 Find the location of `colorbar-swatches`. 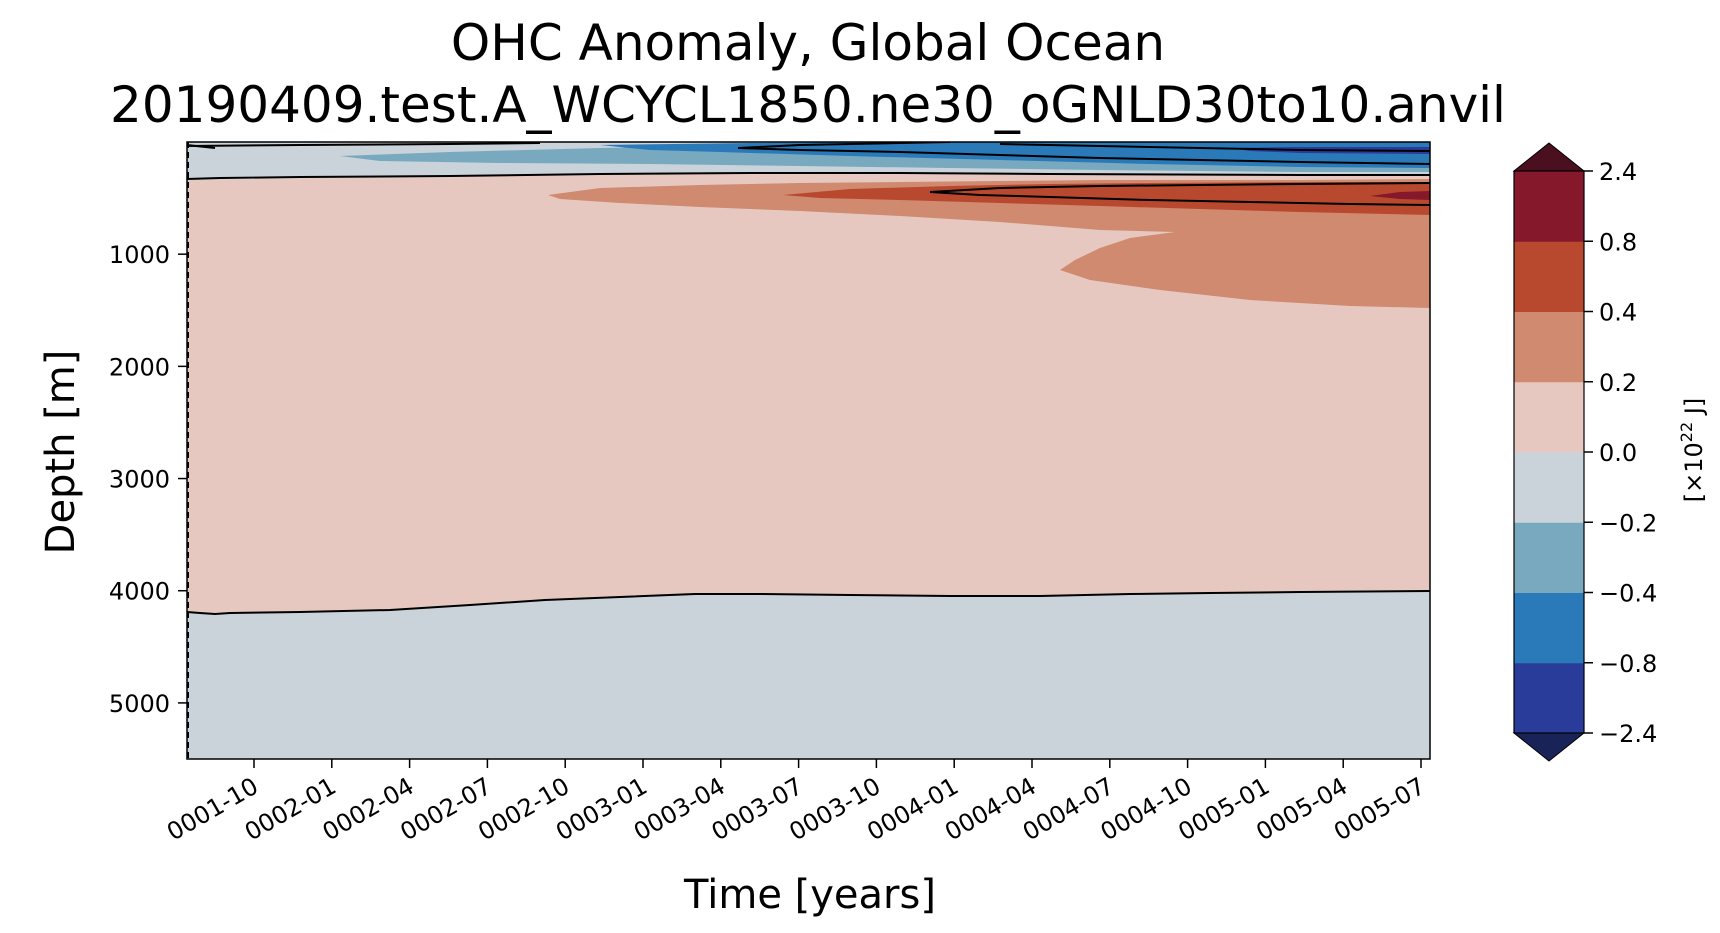

colorbar-swatches is located at coordinates (1549, 452).